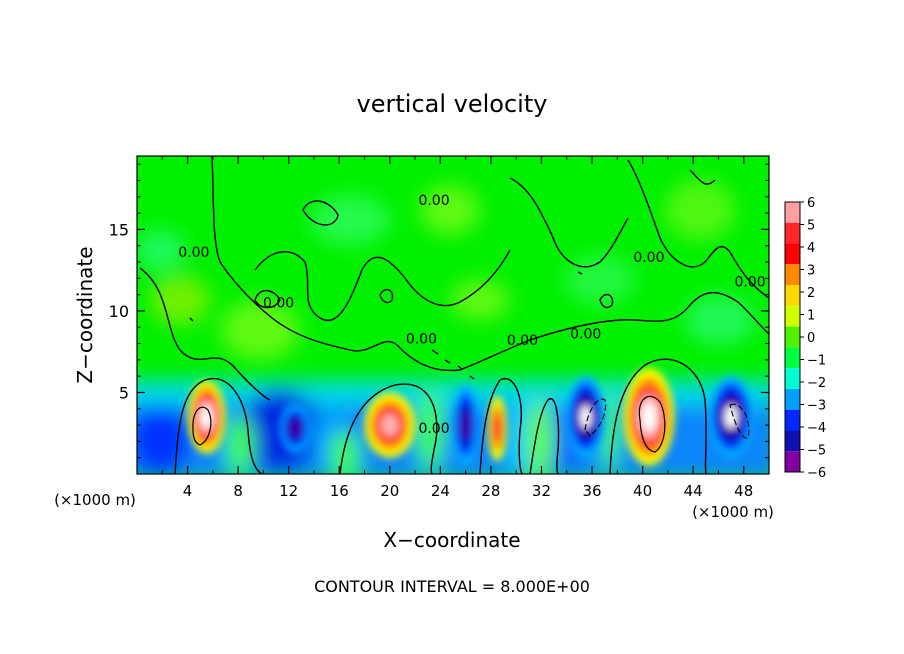 This screenshot has height=654, width=904. Describe the element at coordinates (490, 491) in the screenshot. I see `x-tick-label: 28` at that location.